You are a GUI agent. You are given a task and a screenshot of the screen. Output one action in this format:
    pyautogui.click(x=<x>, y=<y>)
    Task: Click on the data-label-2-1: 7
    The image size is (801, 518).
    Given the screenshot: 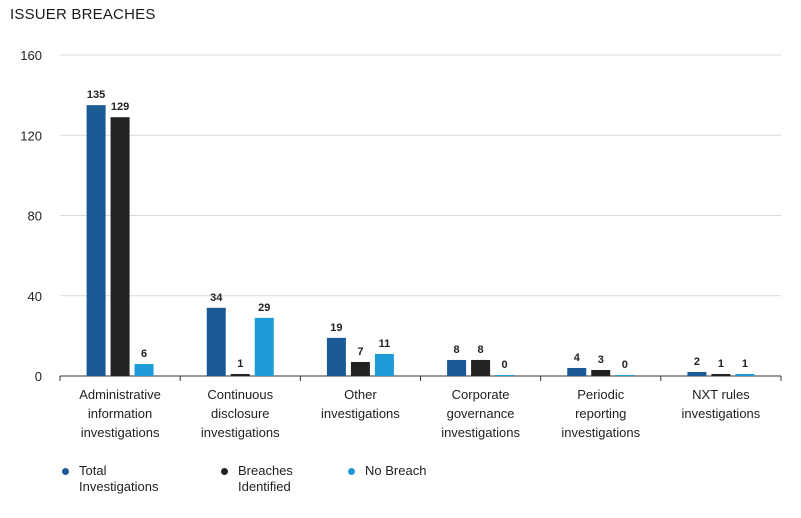 What is the action you would take?
    pyautogui.click(x=360, y=352)
    